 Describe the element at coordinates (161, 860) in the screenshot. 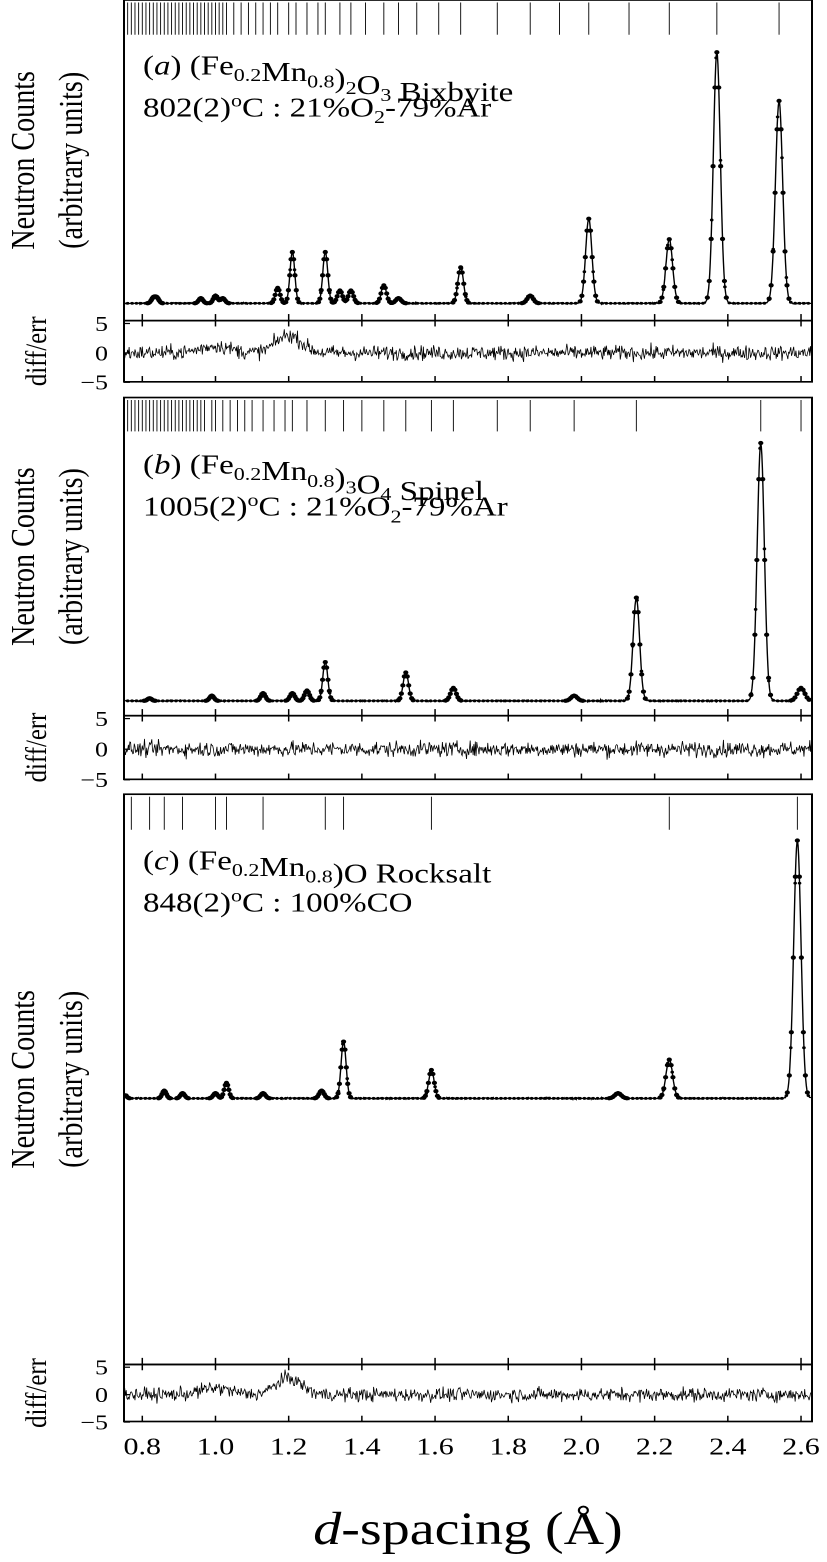

I see `panel-label-part: c` at that location.